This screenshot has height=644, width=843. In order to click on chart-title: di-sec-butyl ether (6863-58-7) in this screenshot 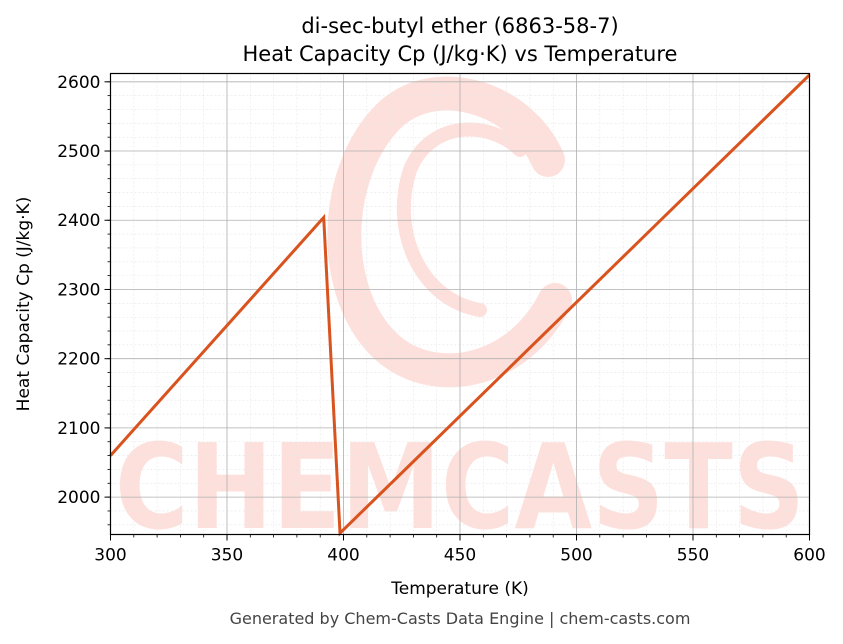, I will do `click(459, 26)`.